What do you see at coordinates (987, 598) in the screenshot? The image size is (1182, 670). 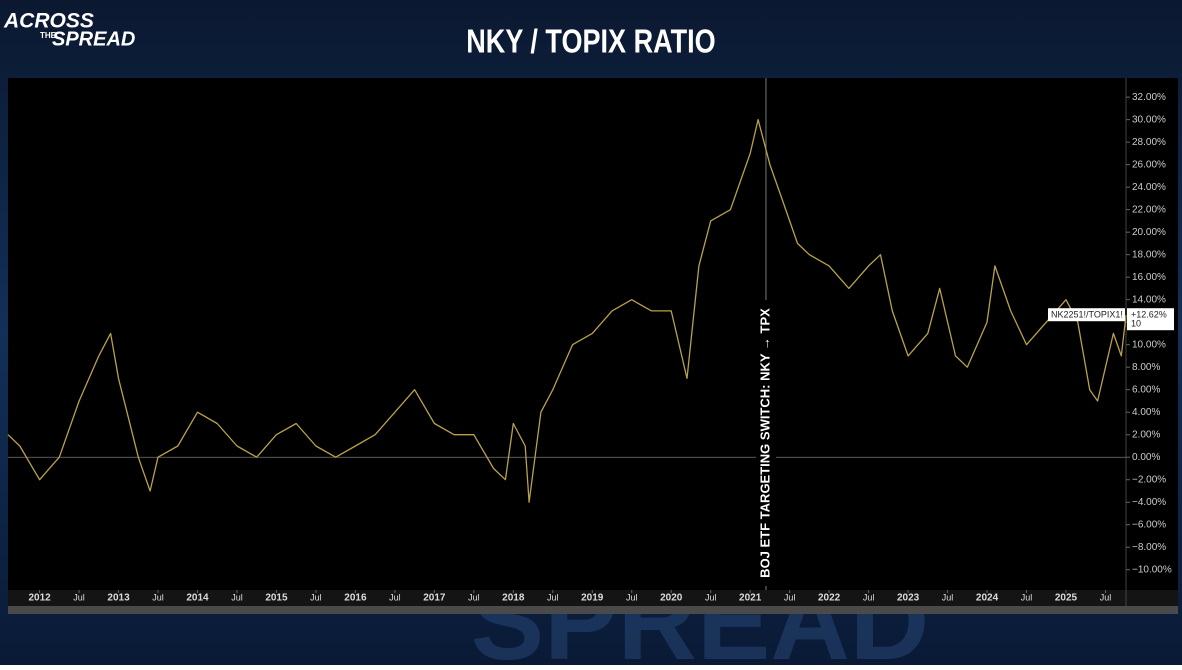 I see `x-tick-label: 2024` at bounding box center [987, 598].